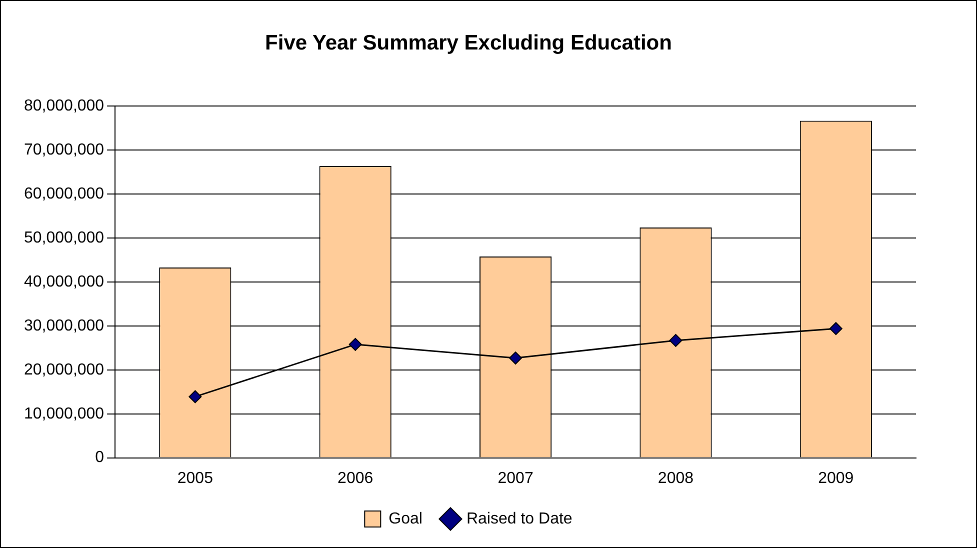 This screenshot has width=977, height=548. I want to click on x-tick-label: 2006, so click(356, 478).